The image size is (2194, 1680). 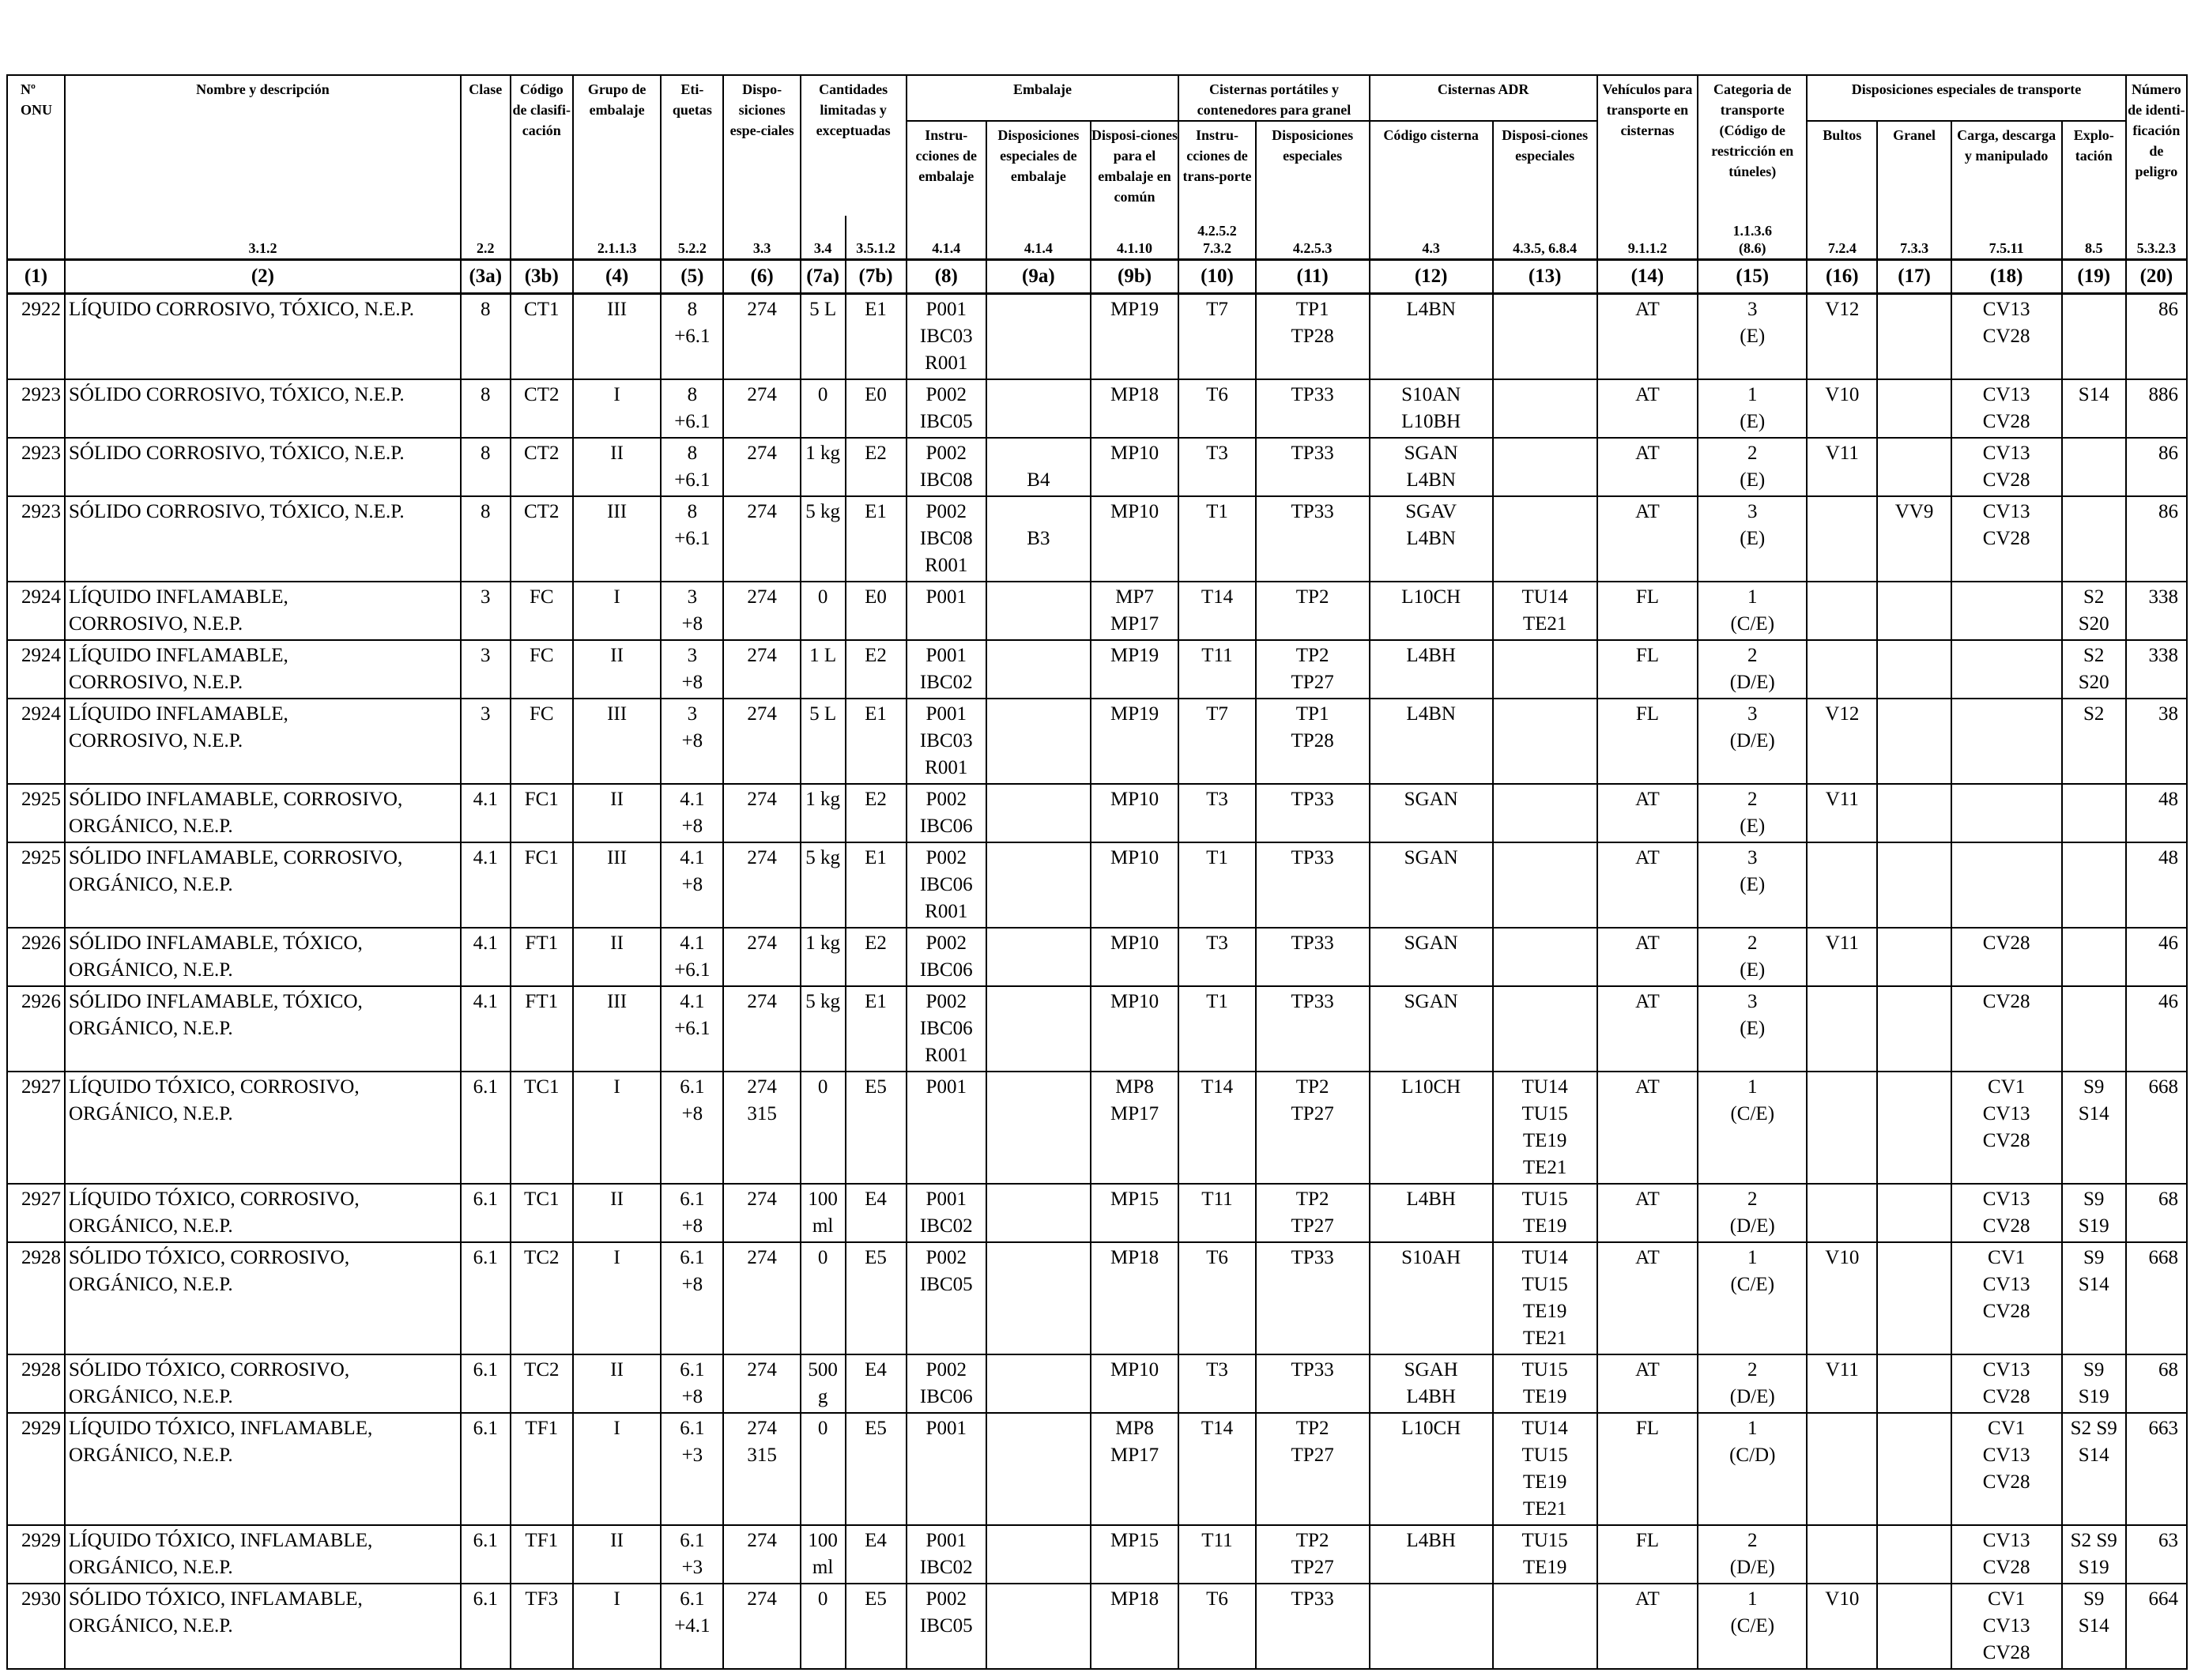 I want to click on cell-codigo-cisterna: SGAV L4BN, so click(x=1431, y=538).